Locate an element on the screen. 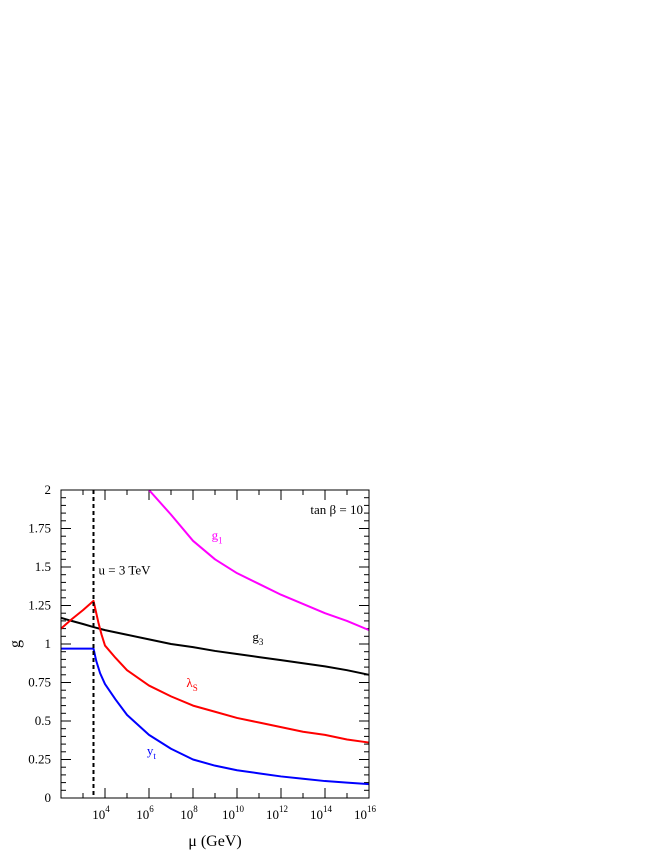 Image resolution: width=664 pixels, height=860 pixels. y-tick-label: 0.25 is located at coordinates (39, 759).